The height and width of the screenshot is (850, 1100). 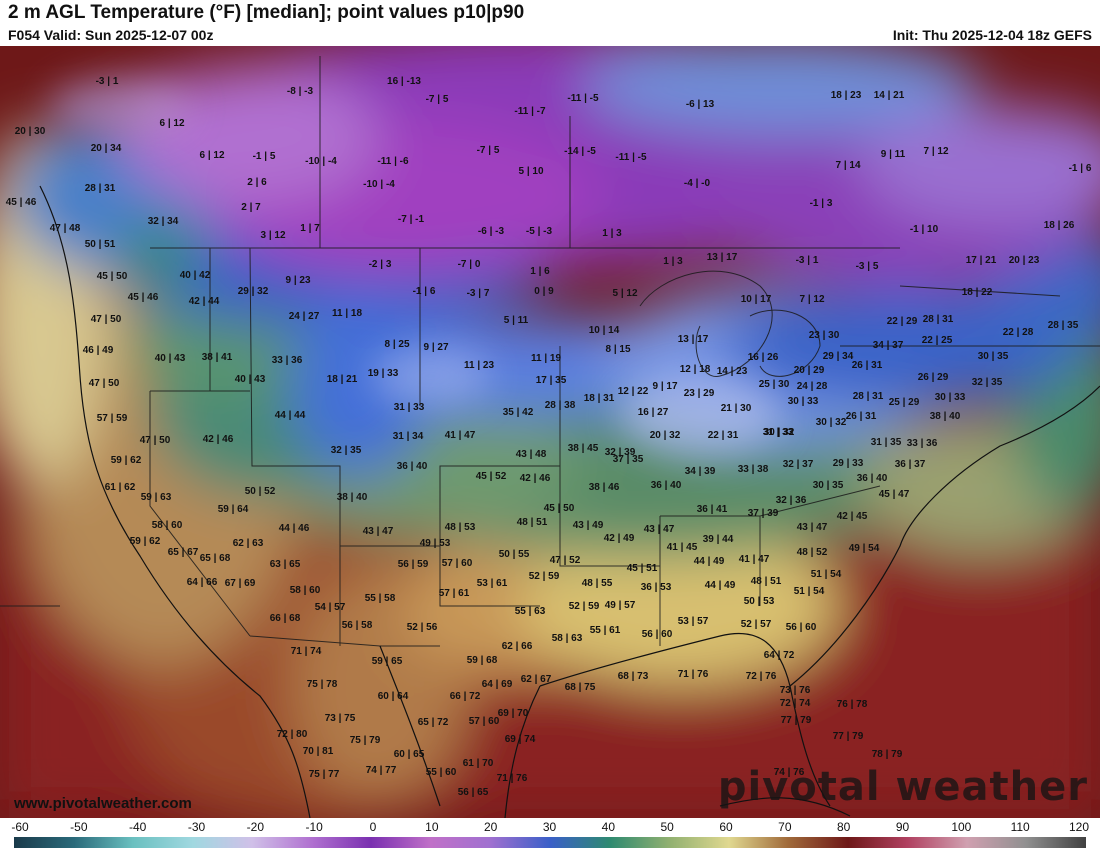 What do you see at coordinates (298, 280) in the screenshot?
I see `point-value-label: 9 | 23` at bounding box center [298, 280].